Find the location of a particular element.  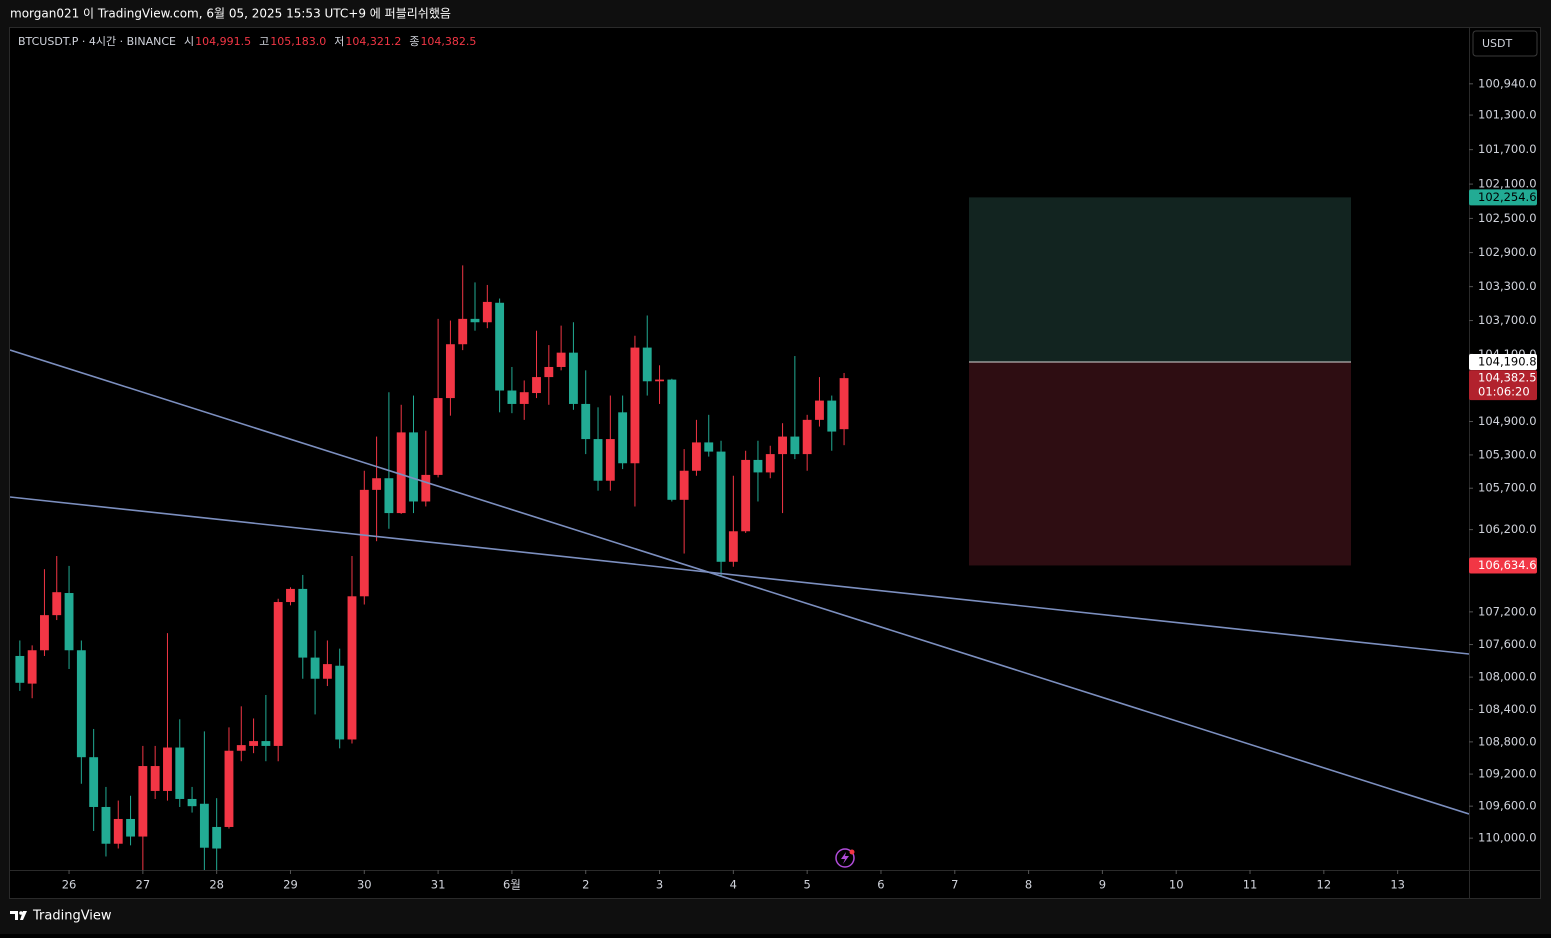

x-tick-label: 27 is located at coordinates (143, 885).